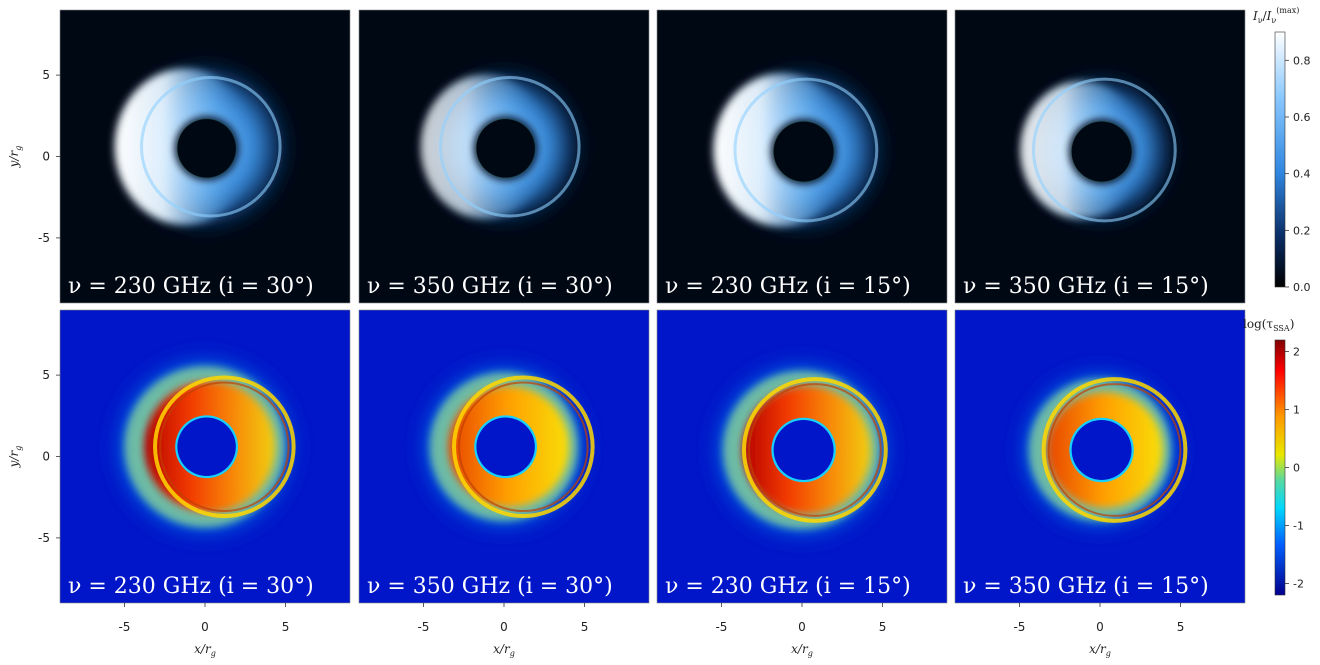  Describe the element at coordinates (1302, 287) in the screenshot. I see `colorbar-tick-label: 0.0` at that location.